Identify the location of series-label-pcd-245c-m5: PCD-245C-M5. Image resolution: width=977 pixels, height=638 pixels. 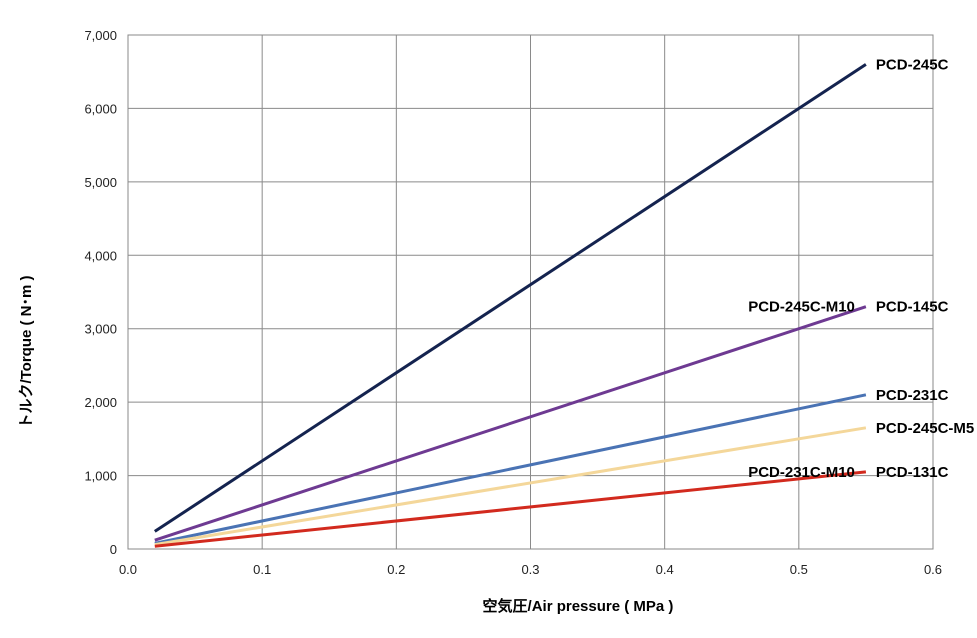
(925, 428).